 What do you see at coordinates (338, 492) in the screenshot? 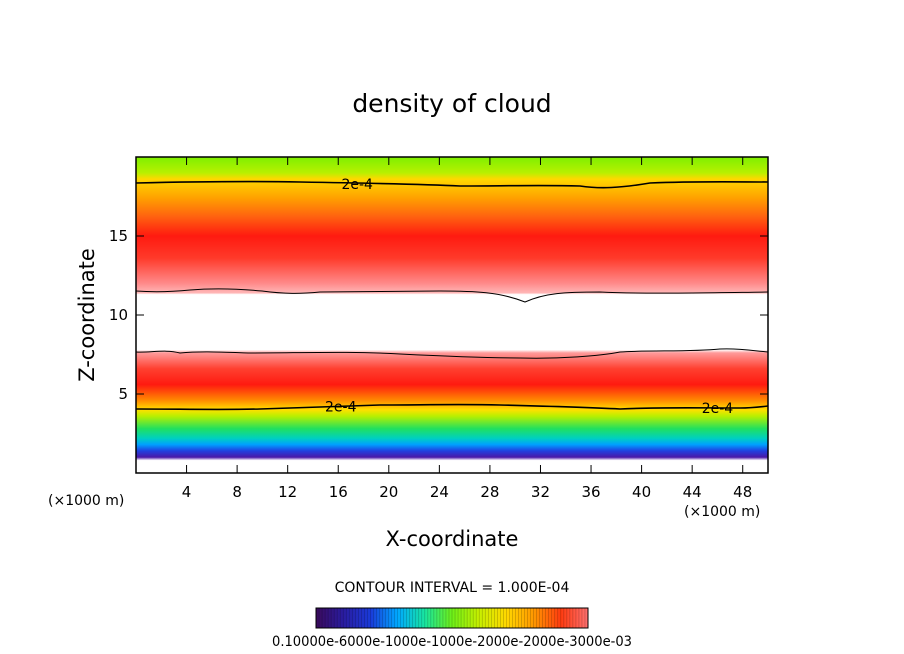
I see `x-tick-label: 16` at bounding box center [338, 492].